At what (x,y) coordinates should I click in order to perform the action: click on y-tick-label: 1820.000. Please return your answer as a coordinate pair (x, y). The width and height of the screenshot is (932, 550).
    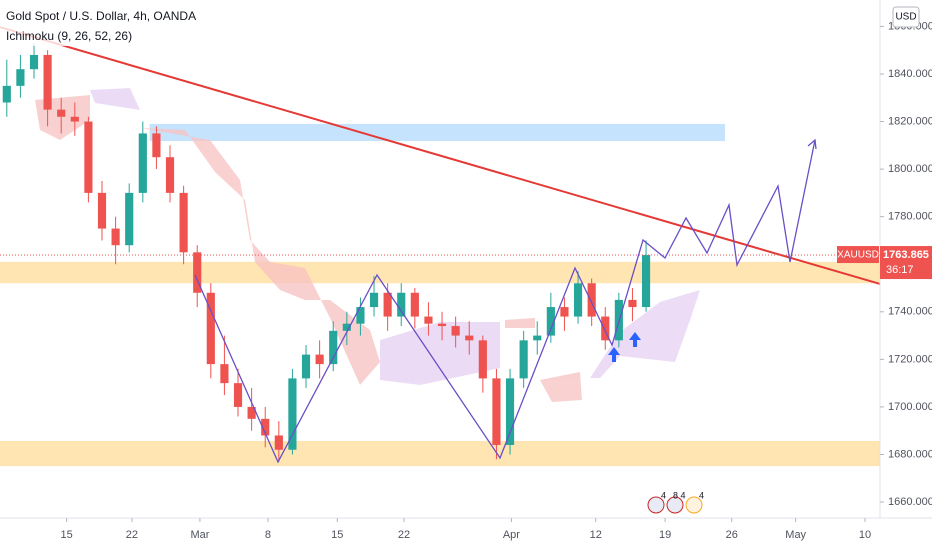
    Looking at the image, I should click on (910, 121).